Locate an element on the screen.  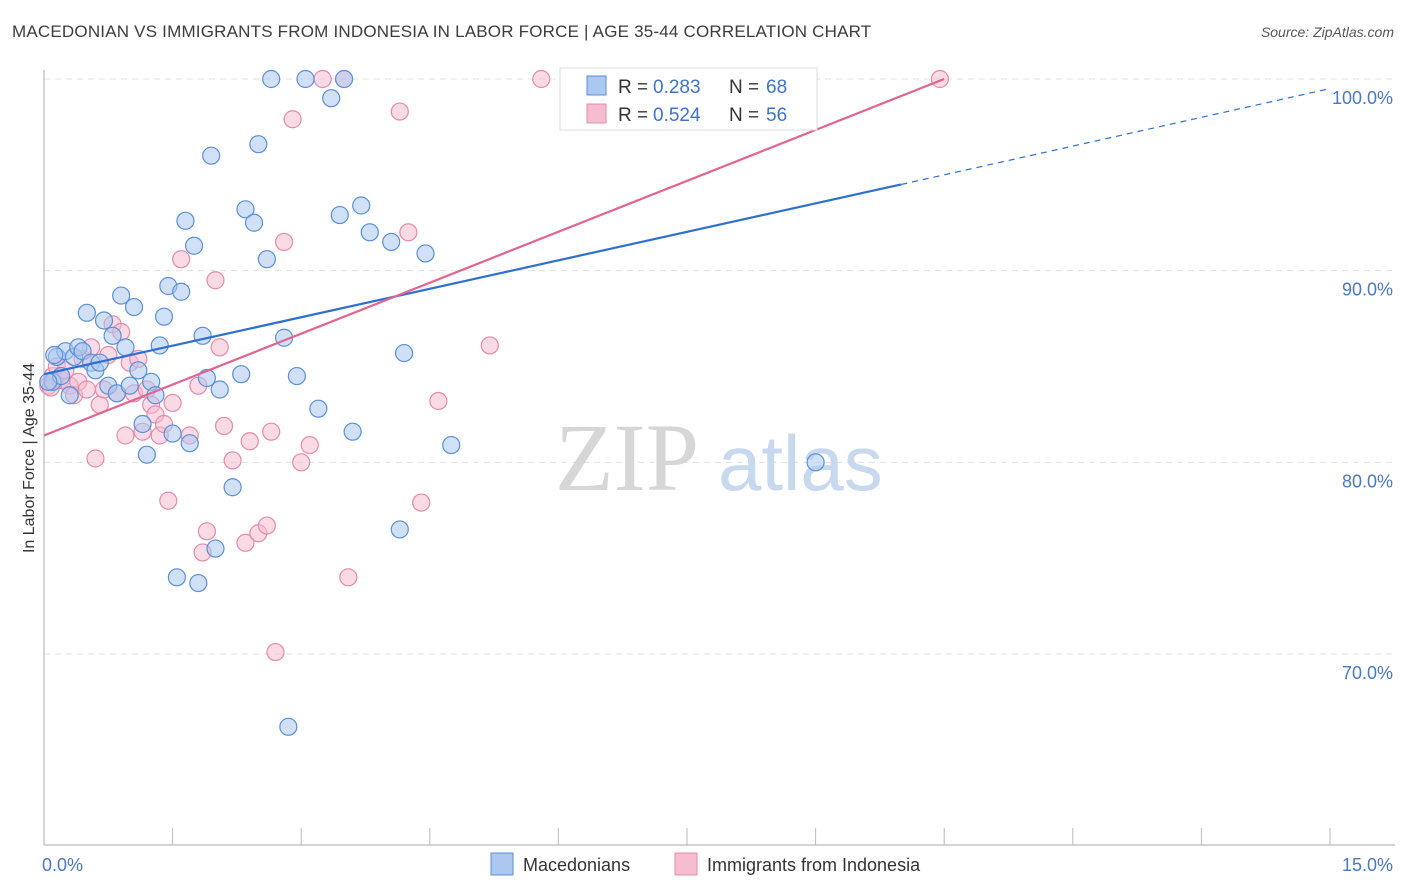
bottom-legend-label-macedonians: Macedonians is located at coordinates (576, 865).